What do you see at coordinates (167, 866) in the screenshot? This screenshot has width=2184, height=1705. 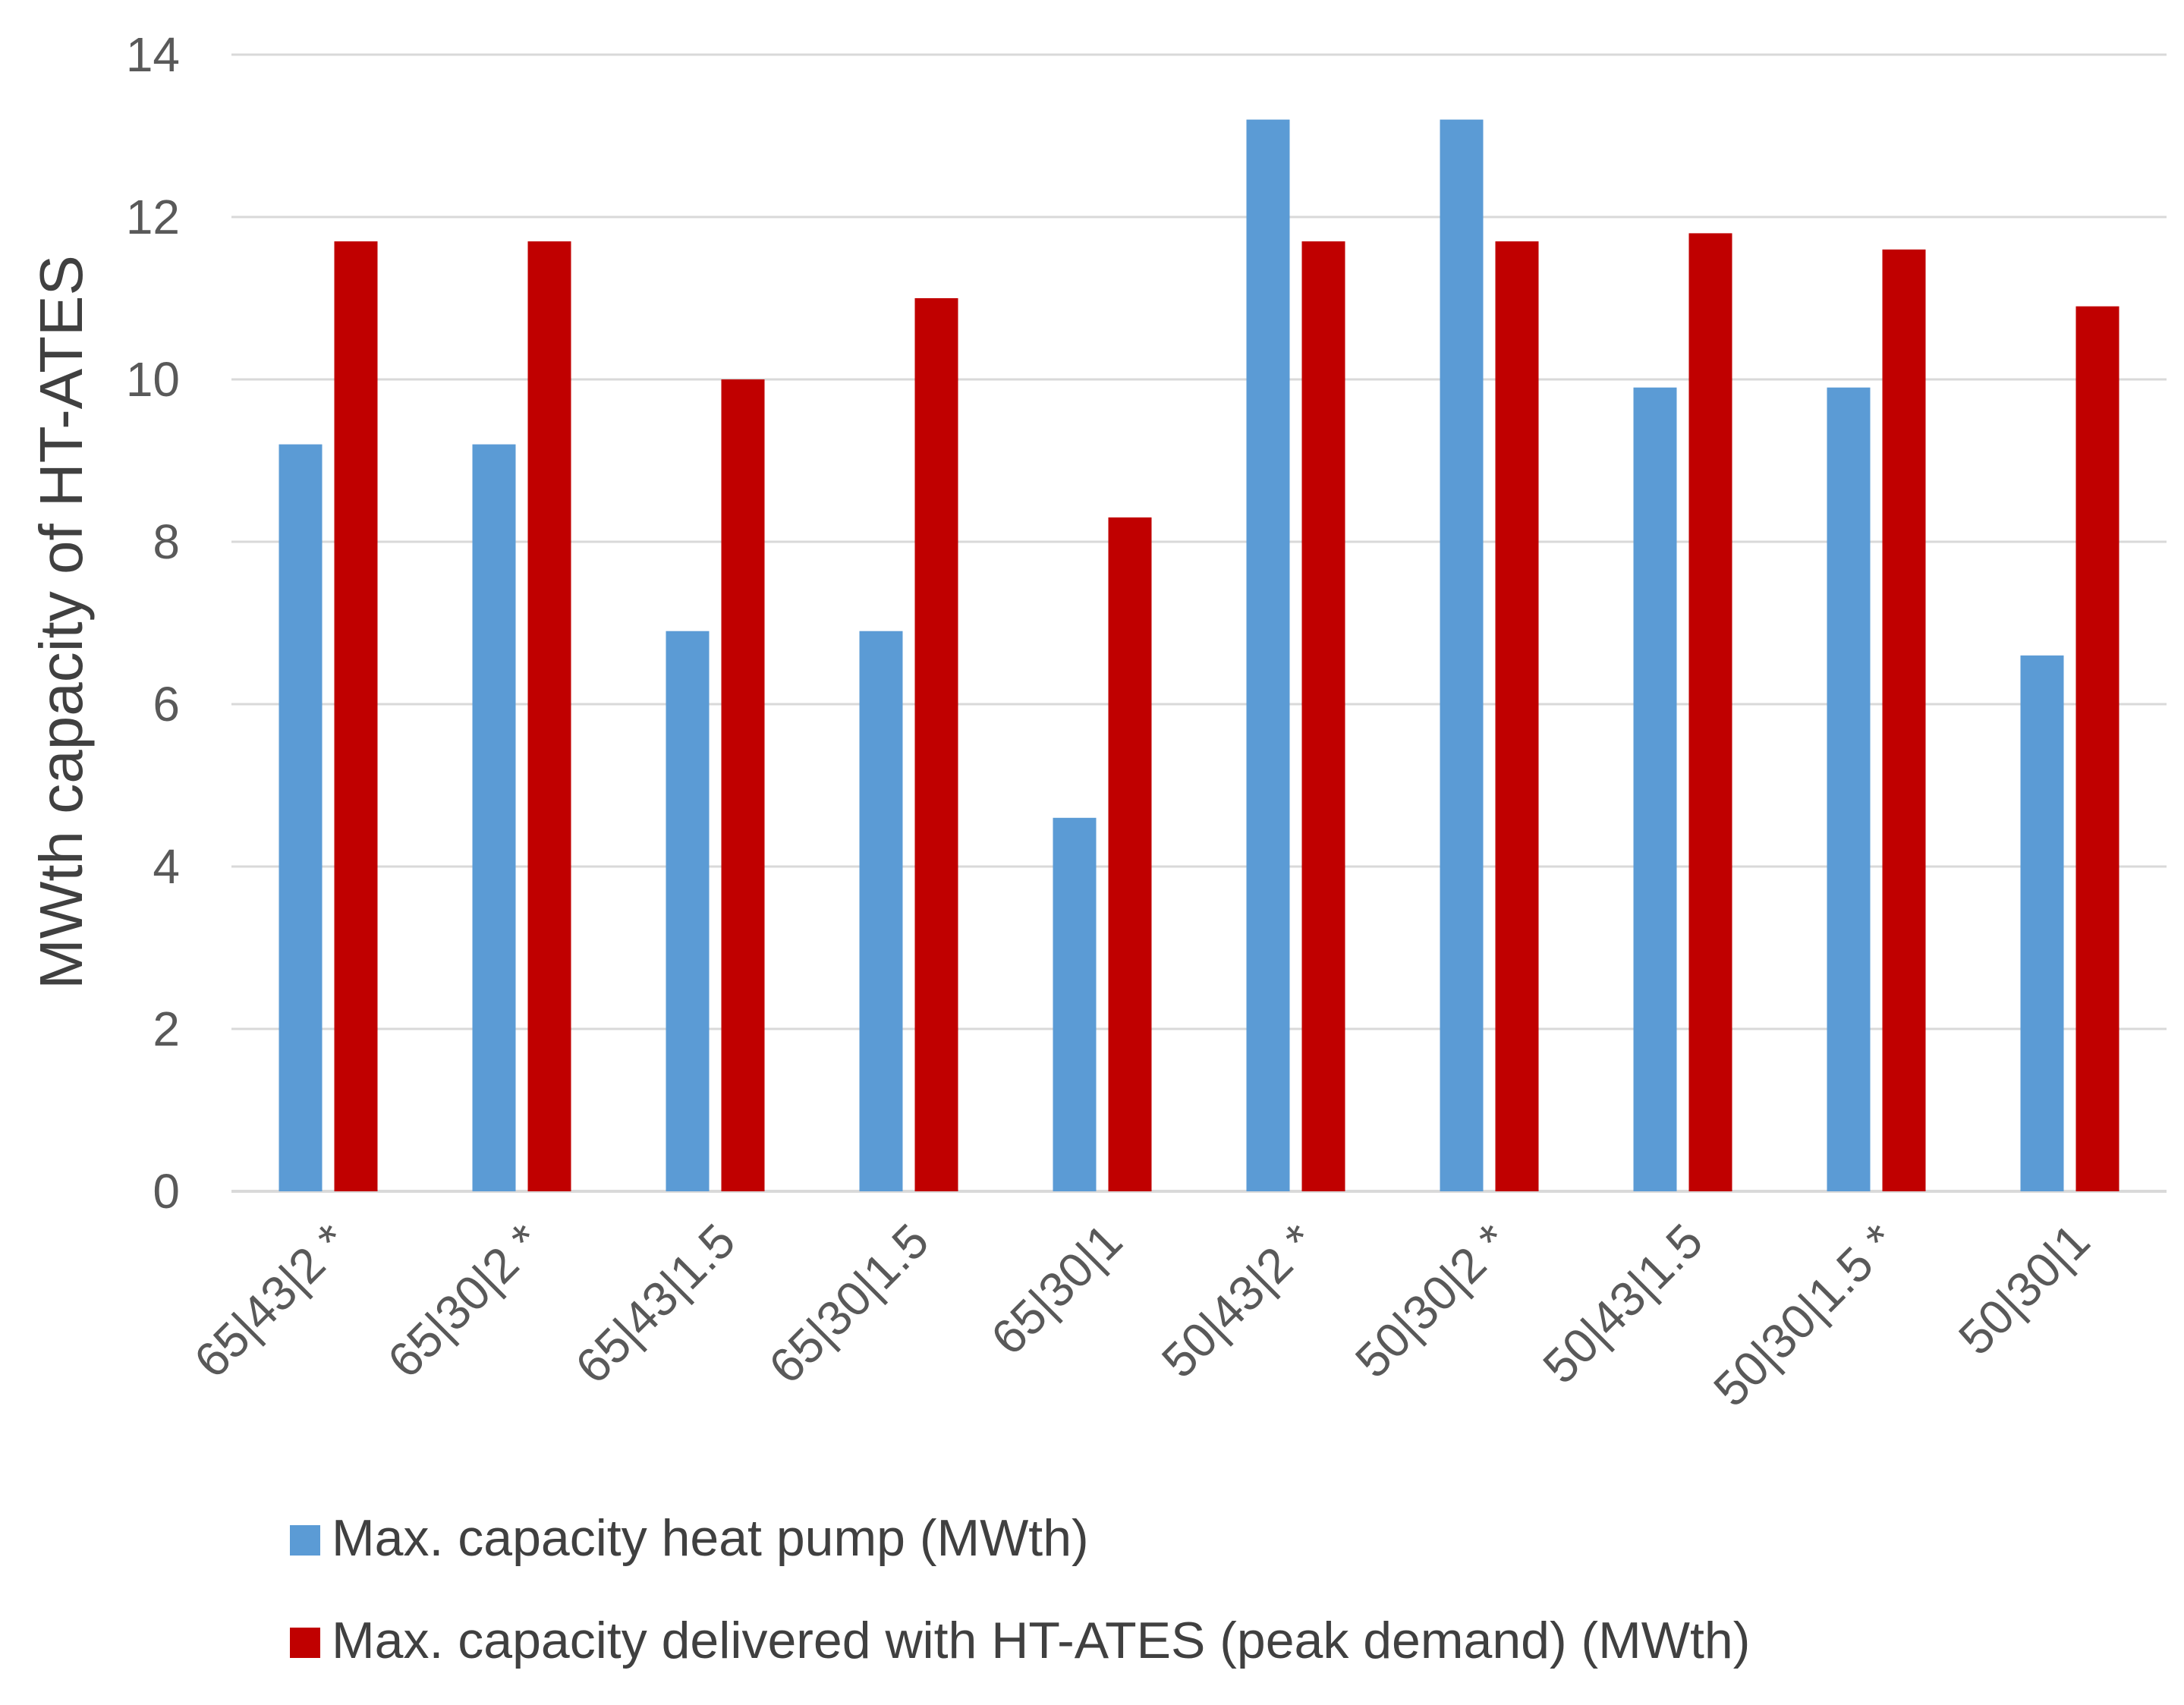 I see `y-tick-label: 4` at bounding box center [167, 866].